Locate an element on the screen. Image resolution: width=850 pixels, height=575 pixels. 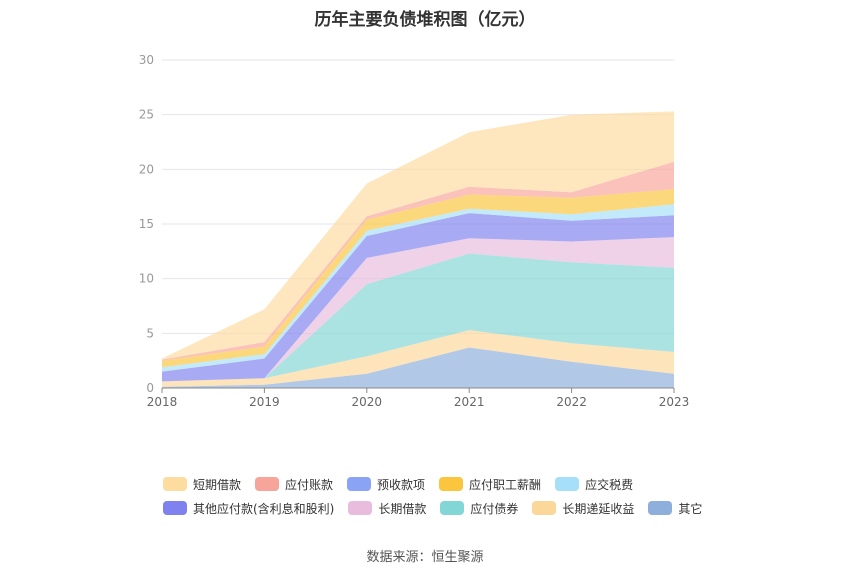
legend-label: 应付职工薪酬 is located at coordinates (505, 484).